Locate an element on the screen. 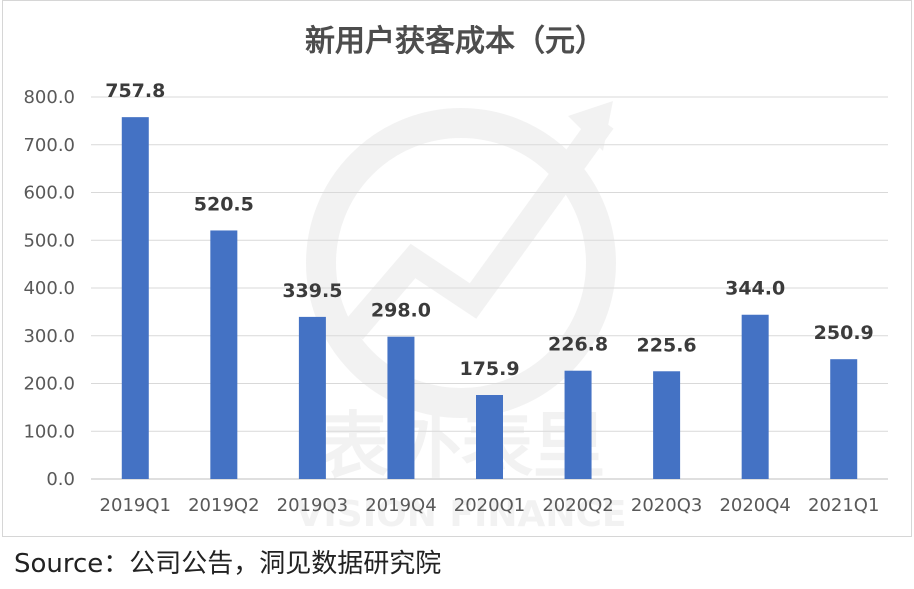 The height and width of the screenshot is (589, 914). data-label: 225.6 is located at coordinates (667, 345).